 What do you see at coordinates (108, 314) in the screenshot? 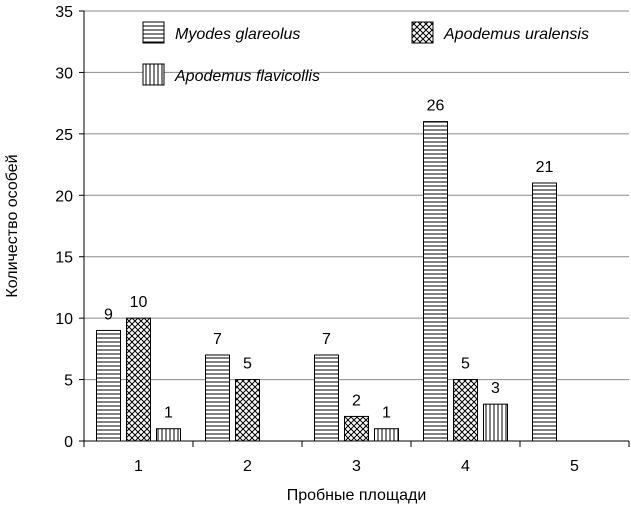
I see `data-label-myodes-glareolus-1: 9` at bounding box center [108, 314].